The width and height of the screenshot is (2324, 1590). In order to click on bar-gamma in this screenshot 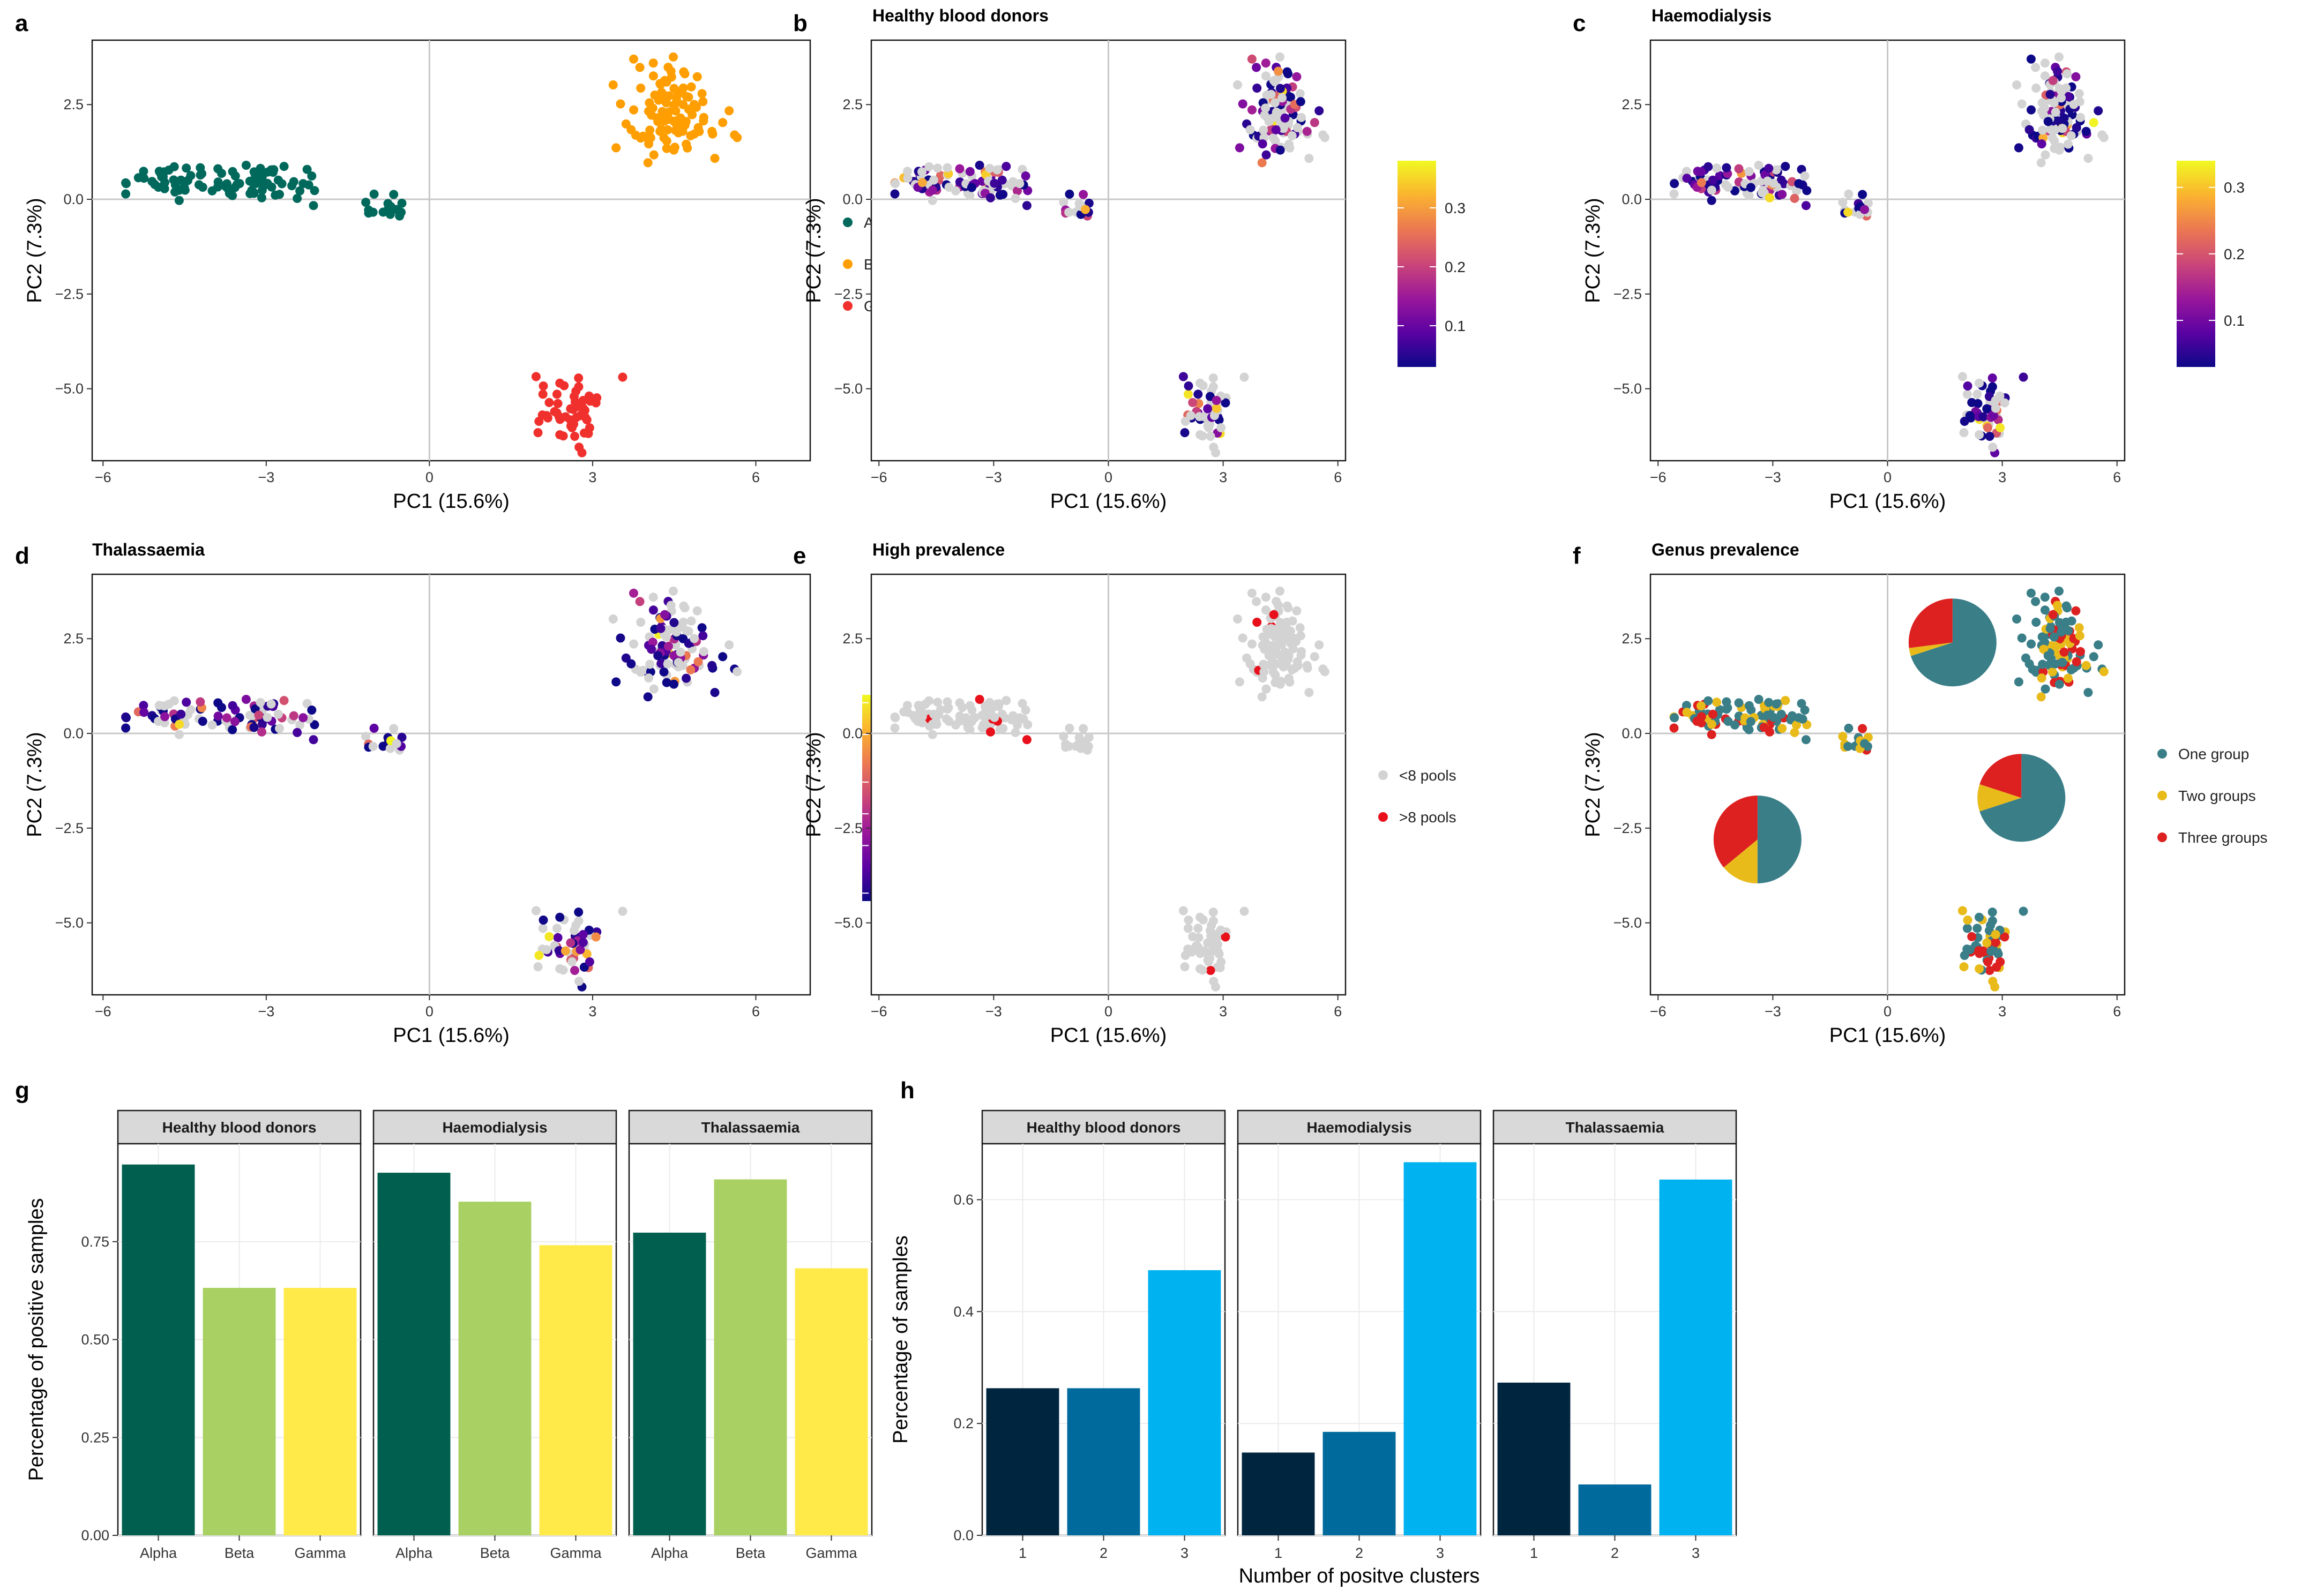, I will do `click(576, 1390)`.